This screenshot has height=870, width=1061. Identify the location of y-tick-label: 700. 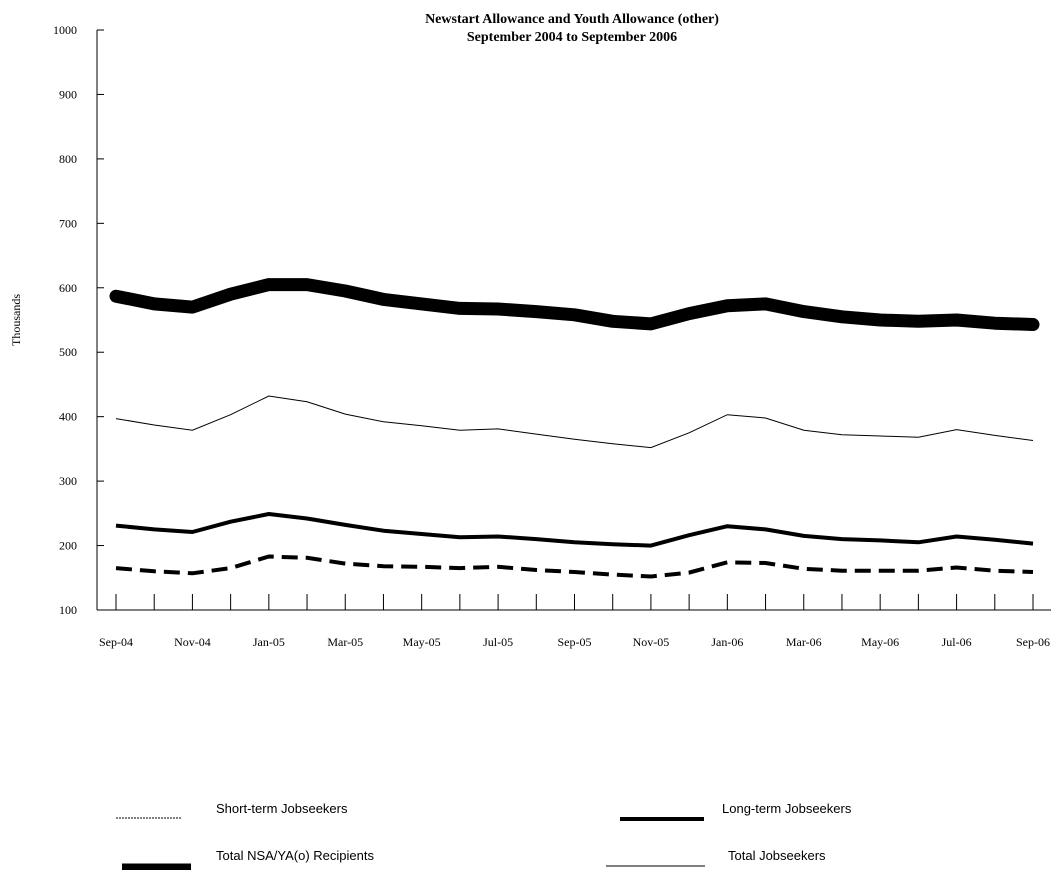
(68, 223).